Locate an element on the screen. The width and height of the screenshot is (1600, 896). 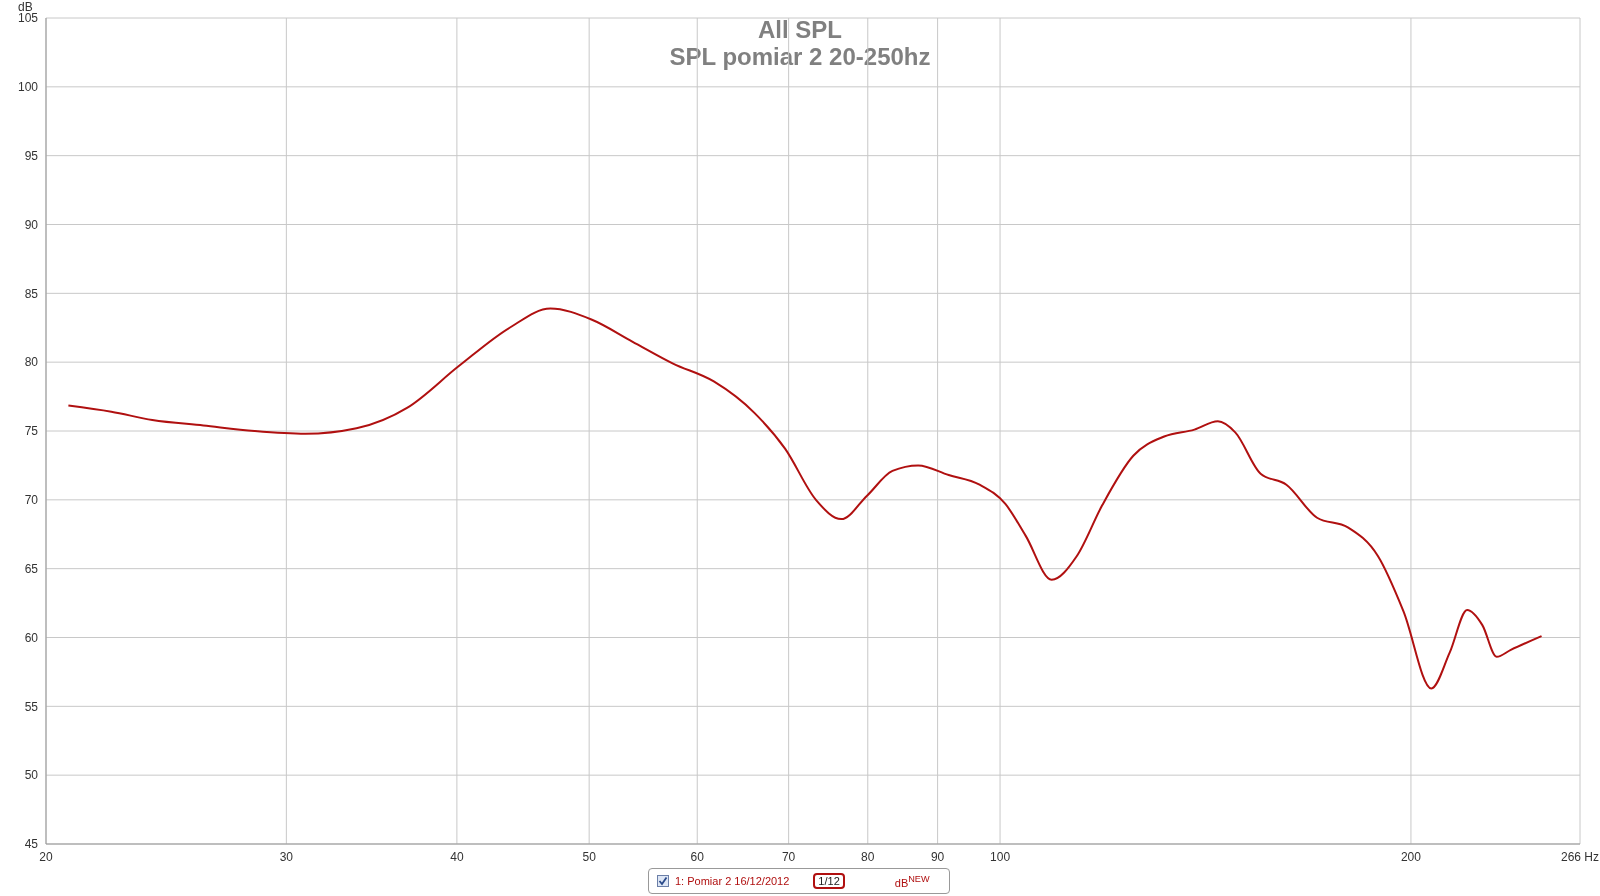
text: 1/12 is located at coordinates (829, 881).